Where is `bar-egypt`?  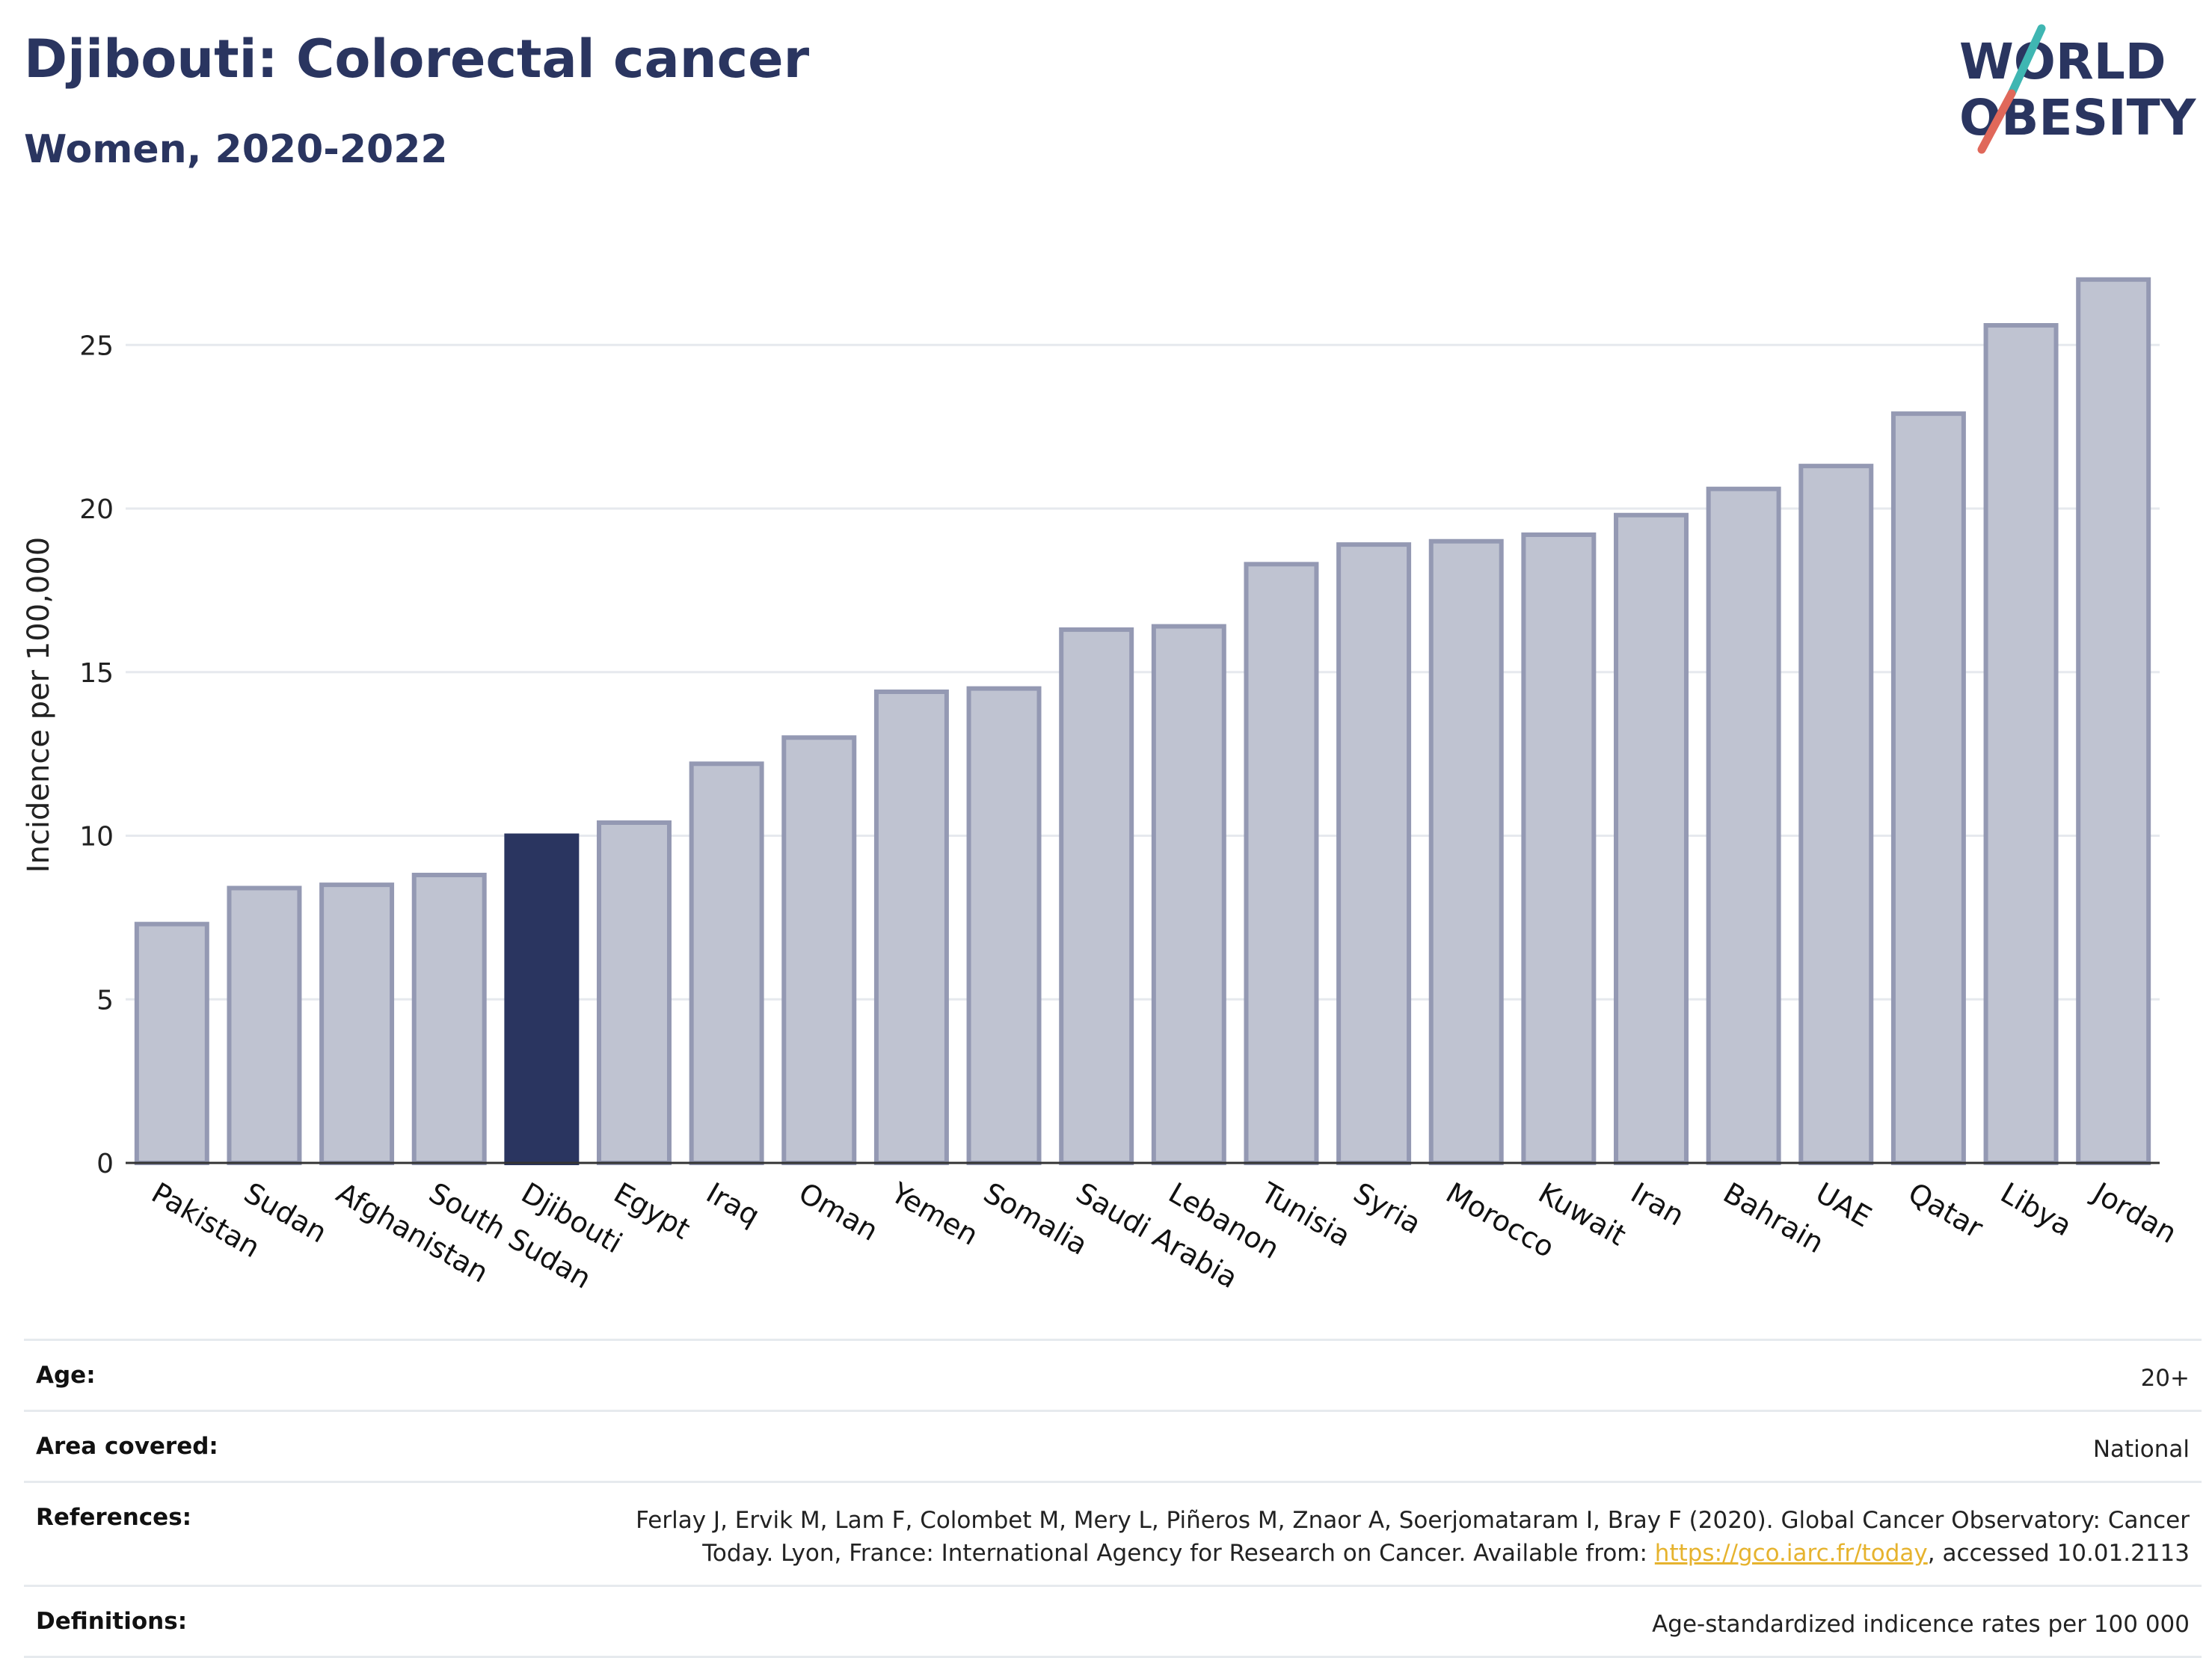
bar-egypt is located at coordinates (634, 992).